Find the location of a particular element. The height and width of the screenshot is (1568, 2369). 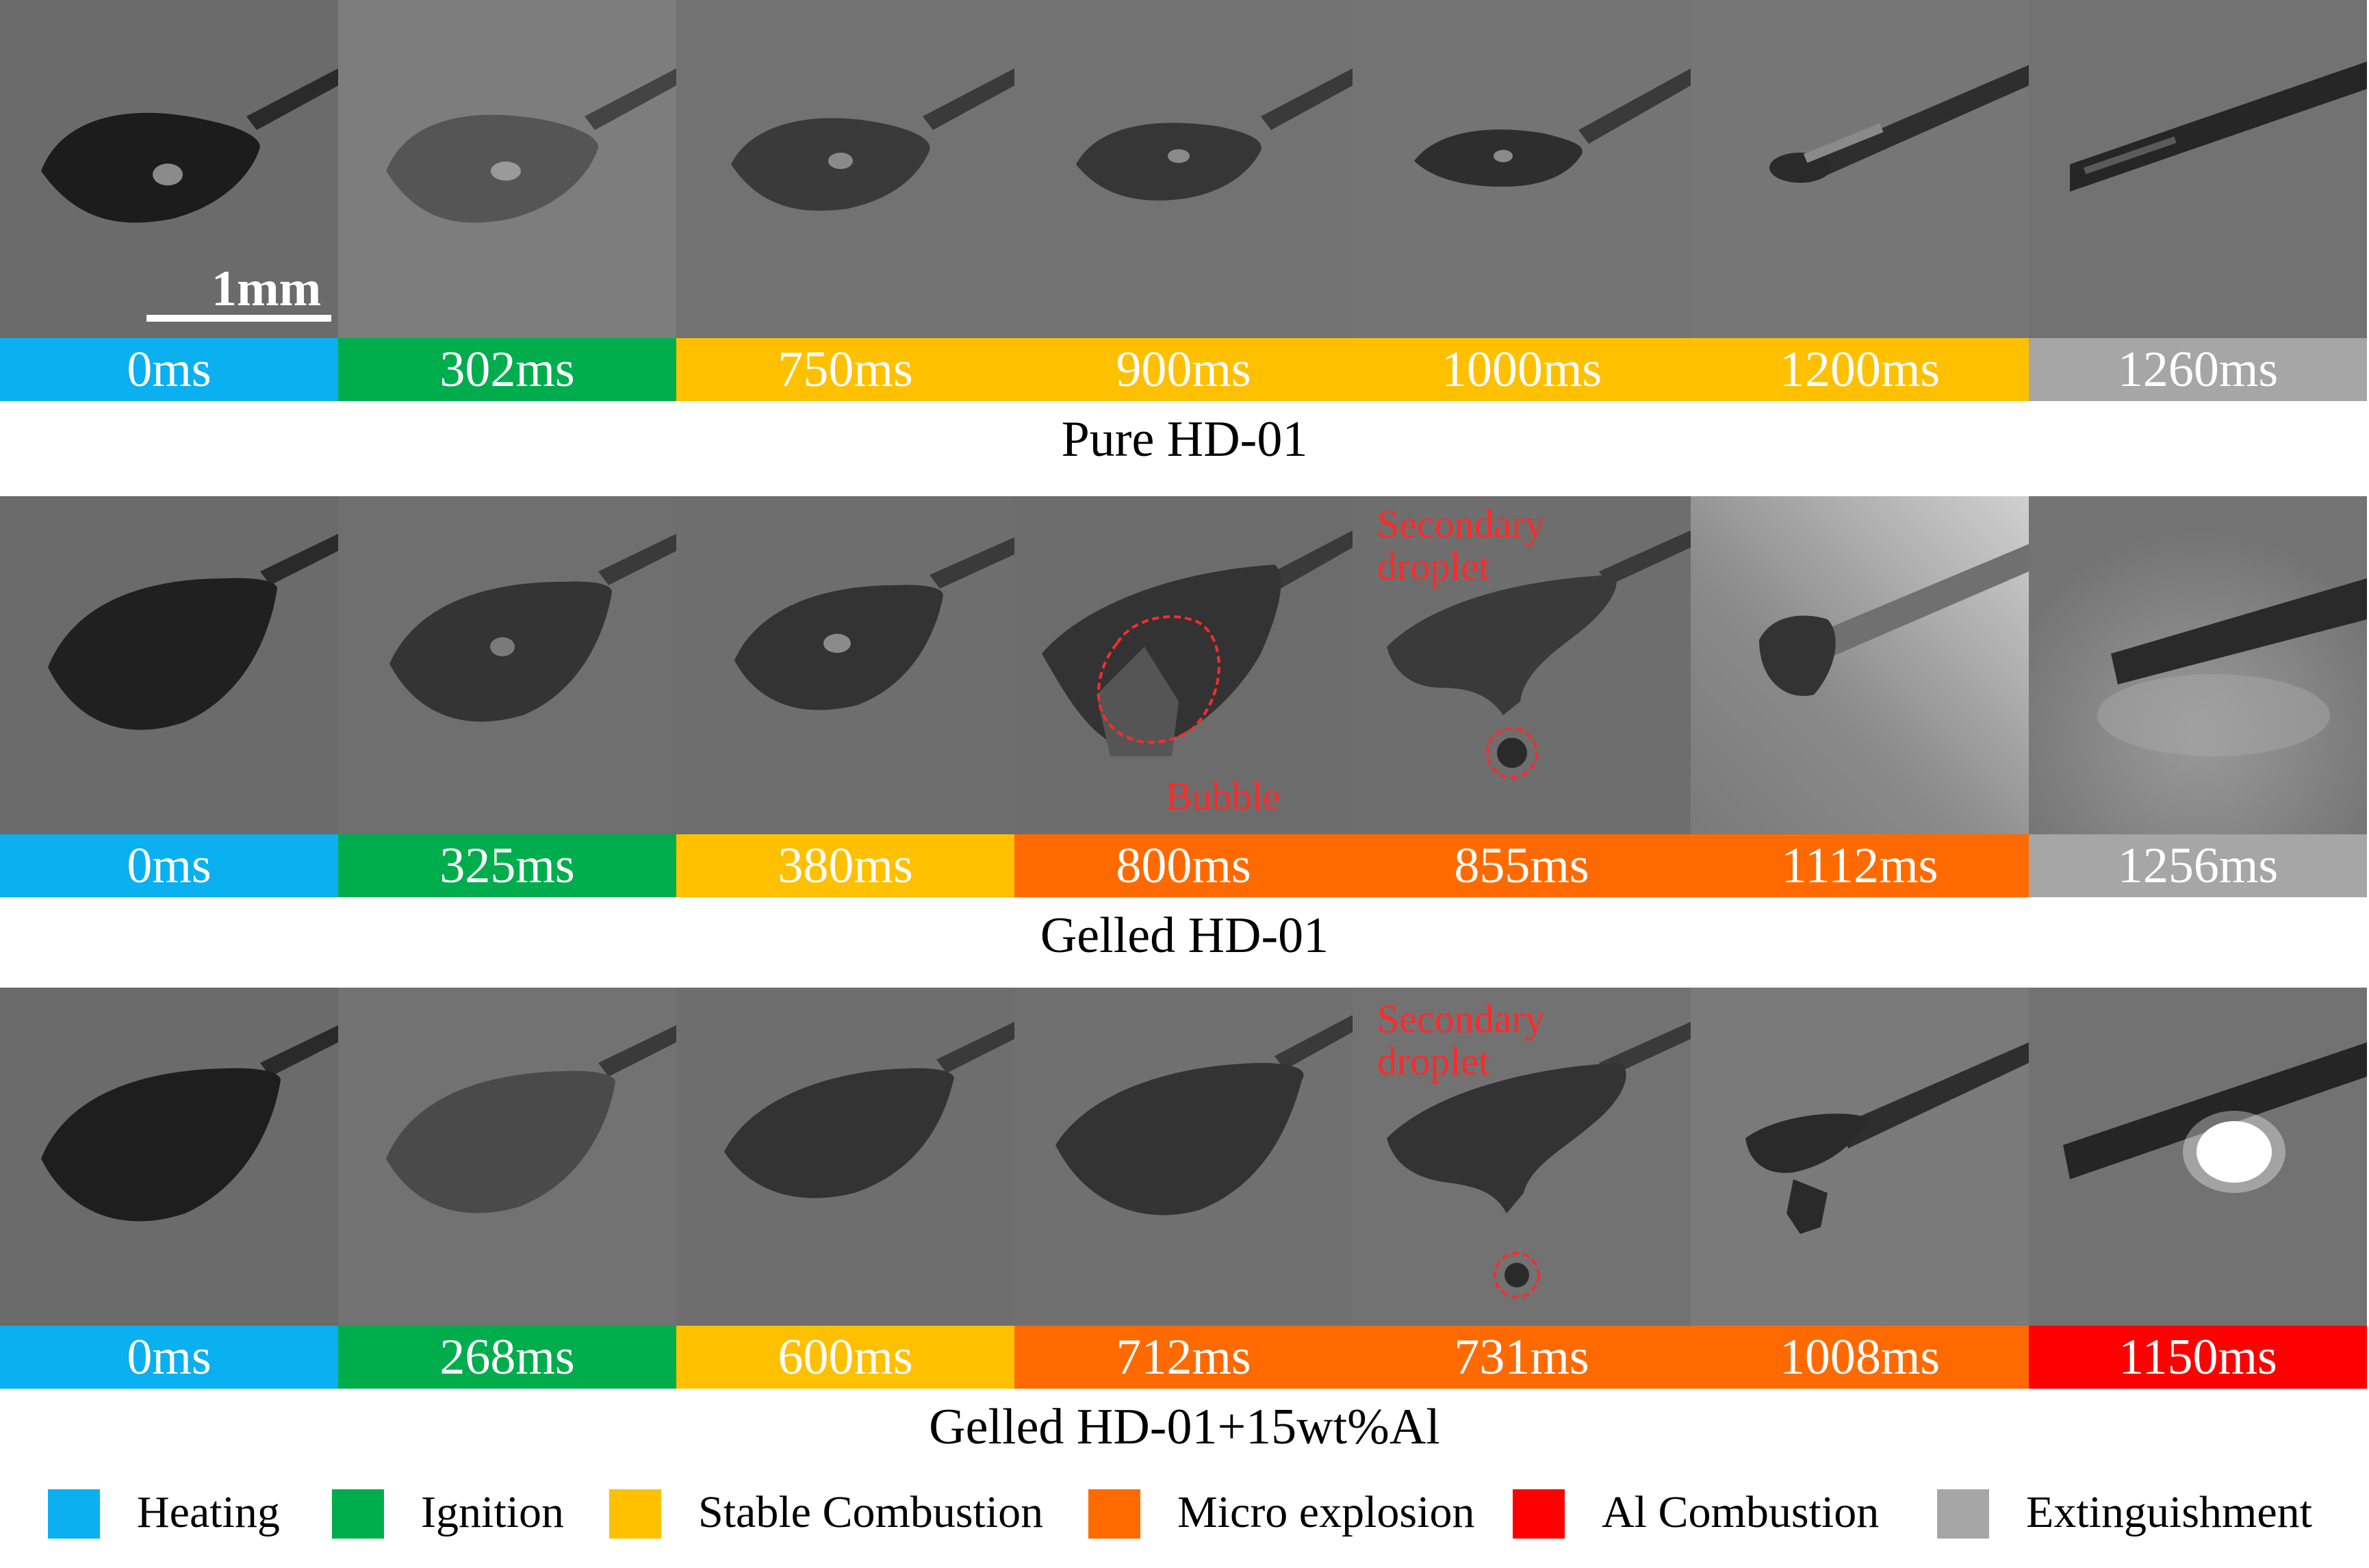

bubble-annotation: Bubble is located at coordinates (1223, 796).